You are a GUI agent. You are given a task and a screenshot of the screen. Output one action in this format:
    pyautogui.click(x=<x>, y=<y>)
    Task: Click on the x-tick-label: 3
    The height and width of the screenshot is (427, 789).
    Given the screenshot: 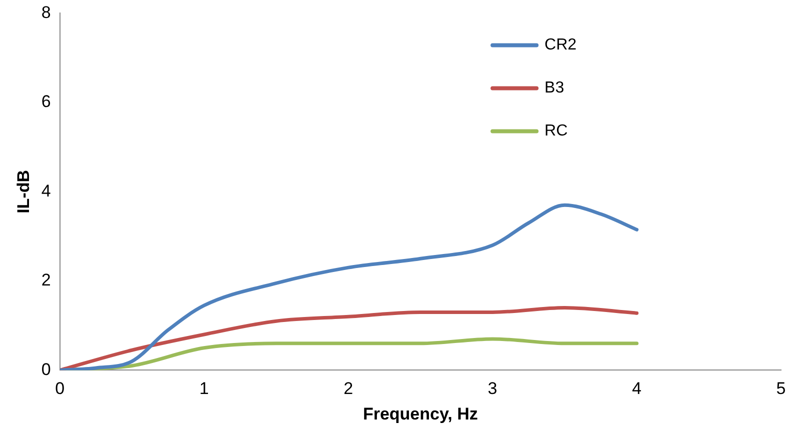 What is the action you would take?
    pyautogui.click(x=493, y=388)
    